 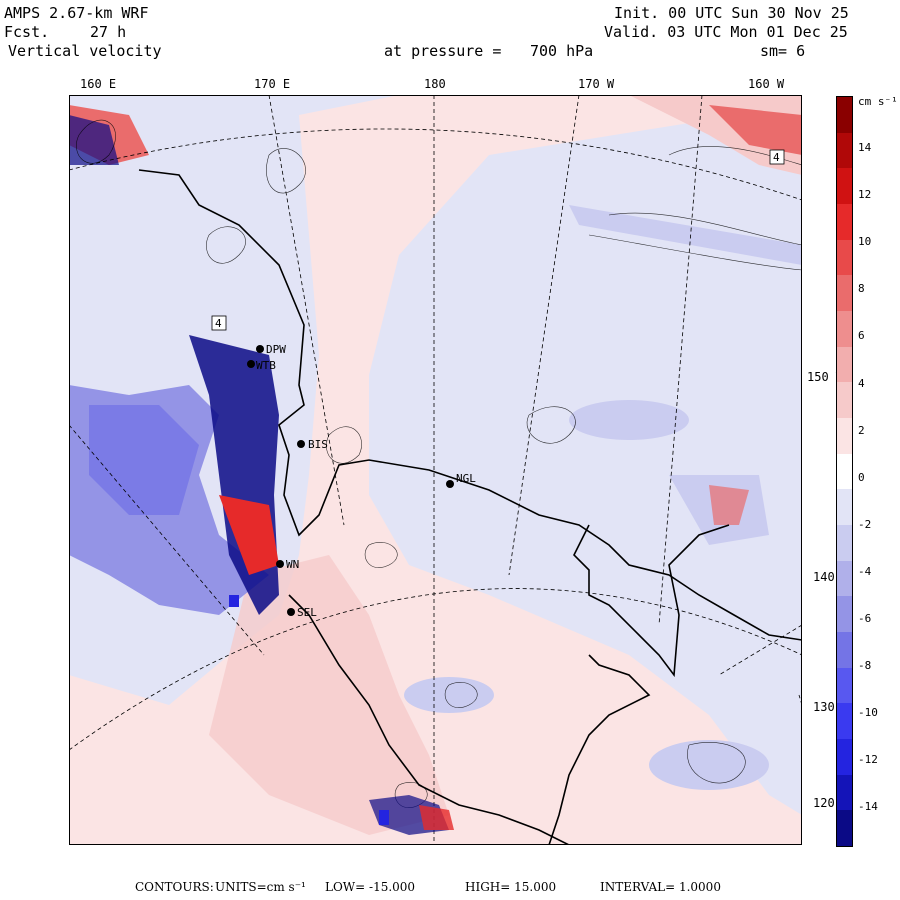 What do you see at coordinates (596, 84) in the screenshot?
I see `lon-label-170w: 170 W` at bounding box center [596, 84].